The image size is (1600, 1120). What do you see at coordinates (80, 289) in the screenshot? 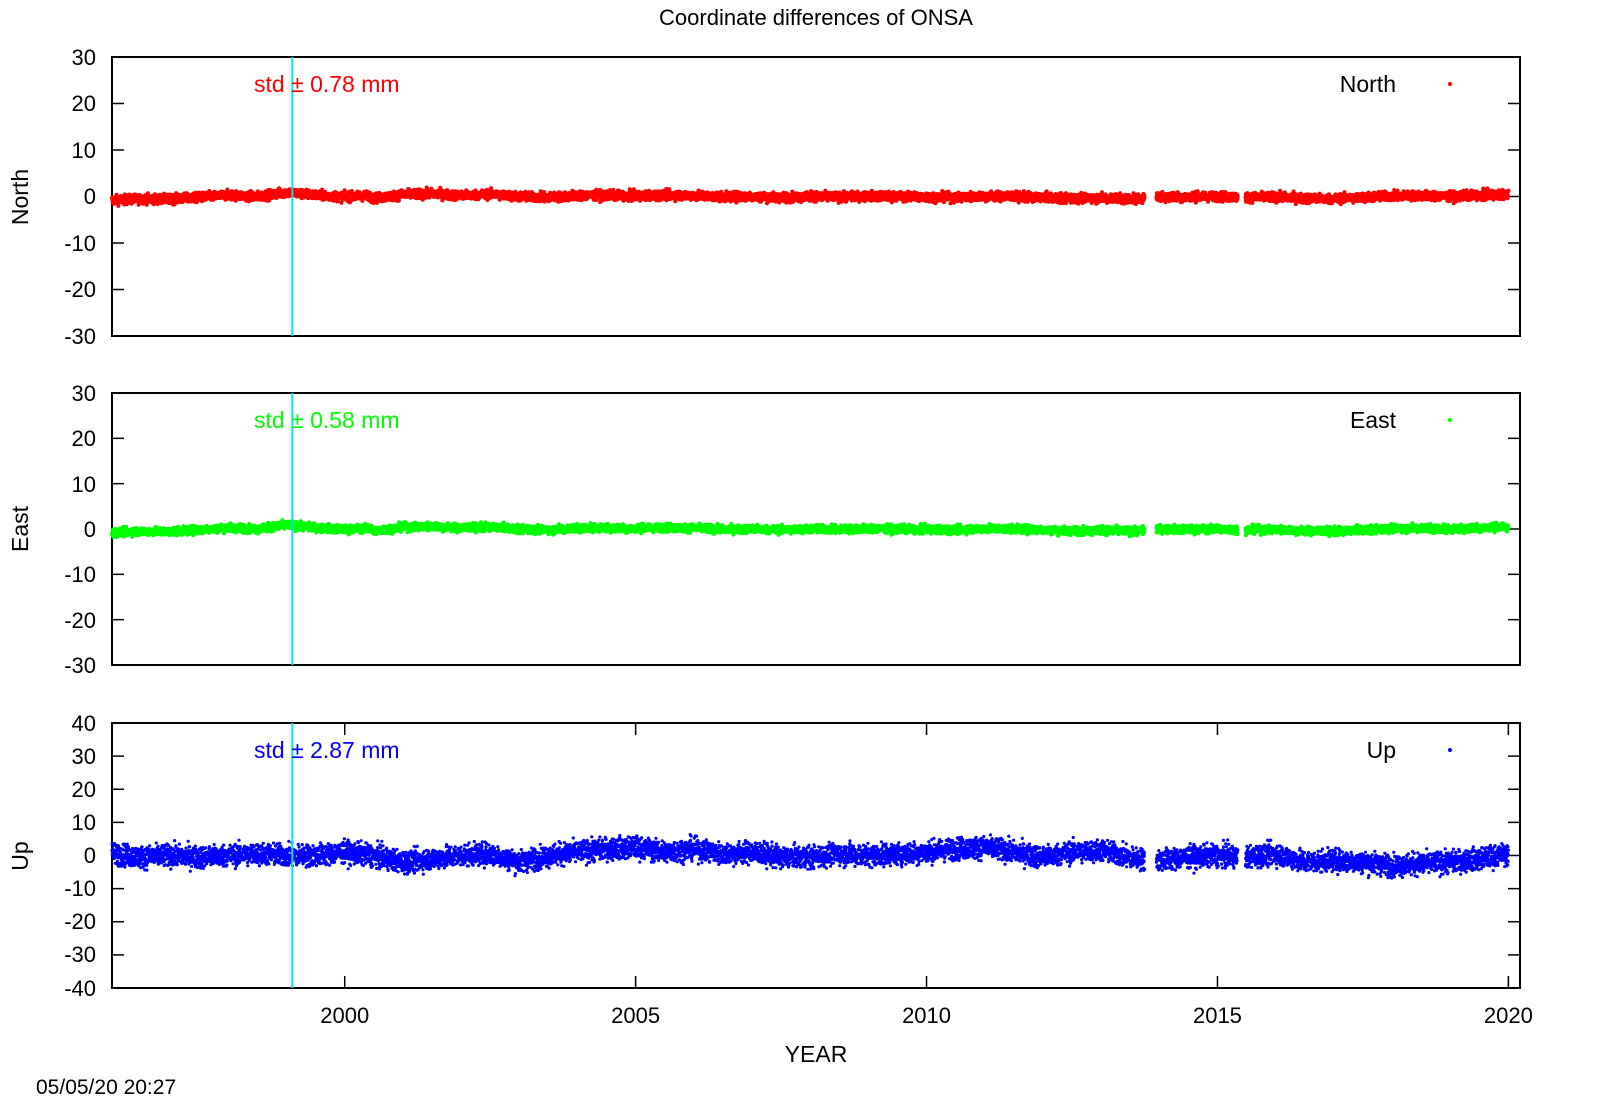
I see `y-tick-label: -20` at bounding box center [80, 289].